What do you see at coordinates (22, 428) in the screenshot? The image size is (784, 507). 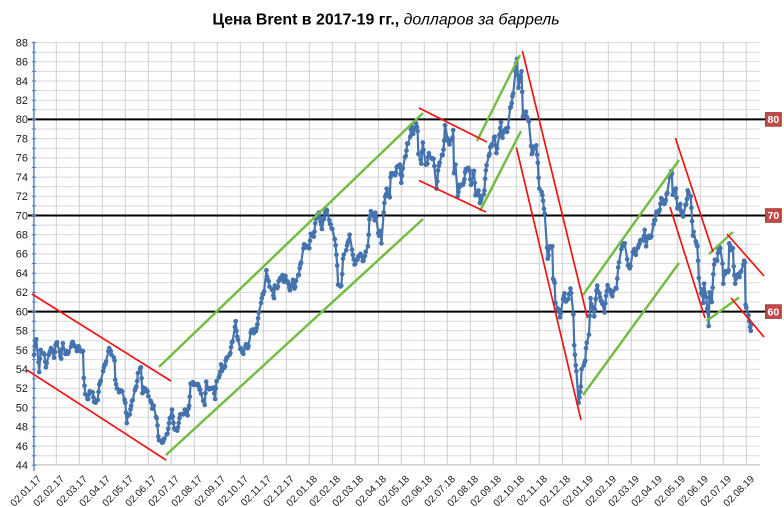 I see `svg-text: 48` at bounding box center [22, 428].